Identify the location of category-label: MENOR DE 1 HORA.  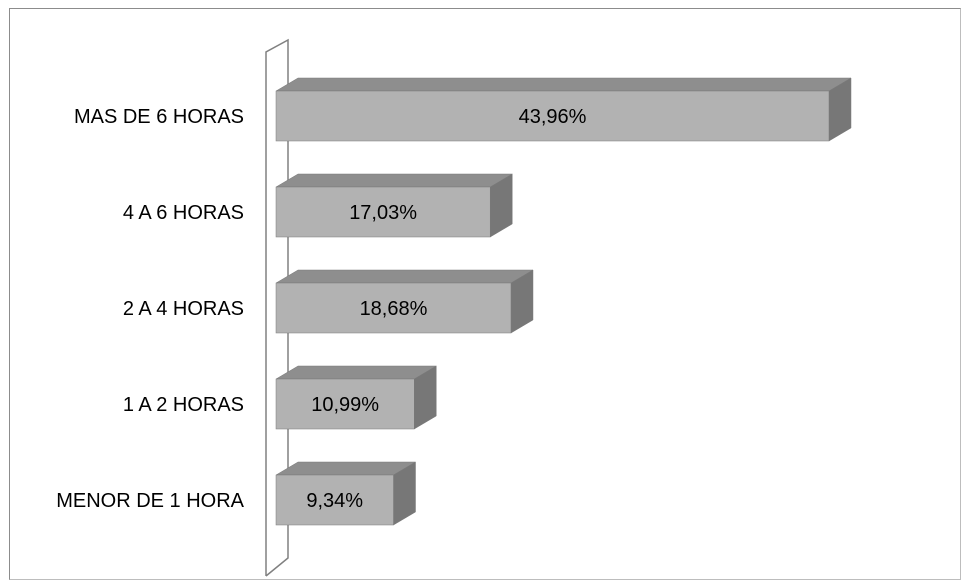
(150, 501).